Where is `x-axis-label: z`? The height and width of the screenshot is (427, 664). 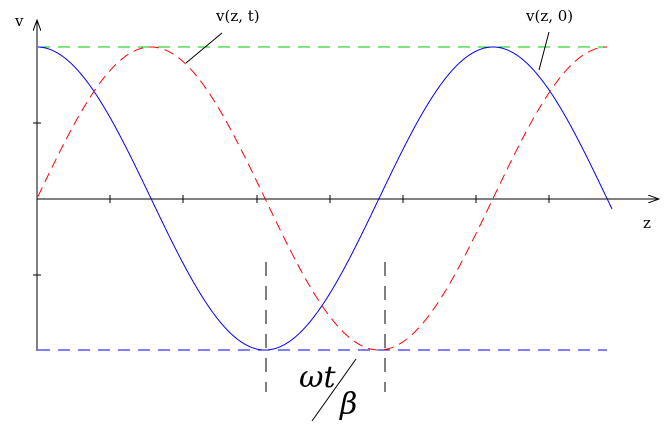
x-axis-label: z is located at coordinates (647, 223).